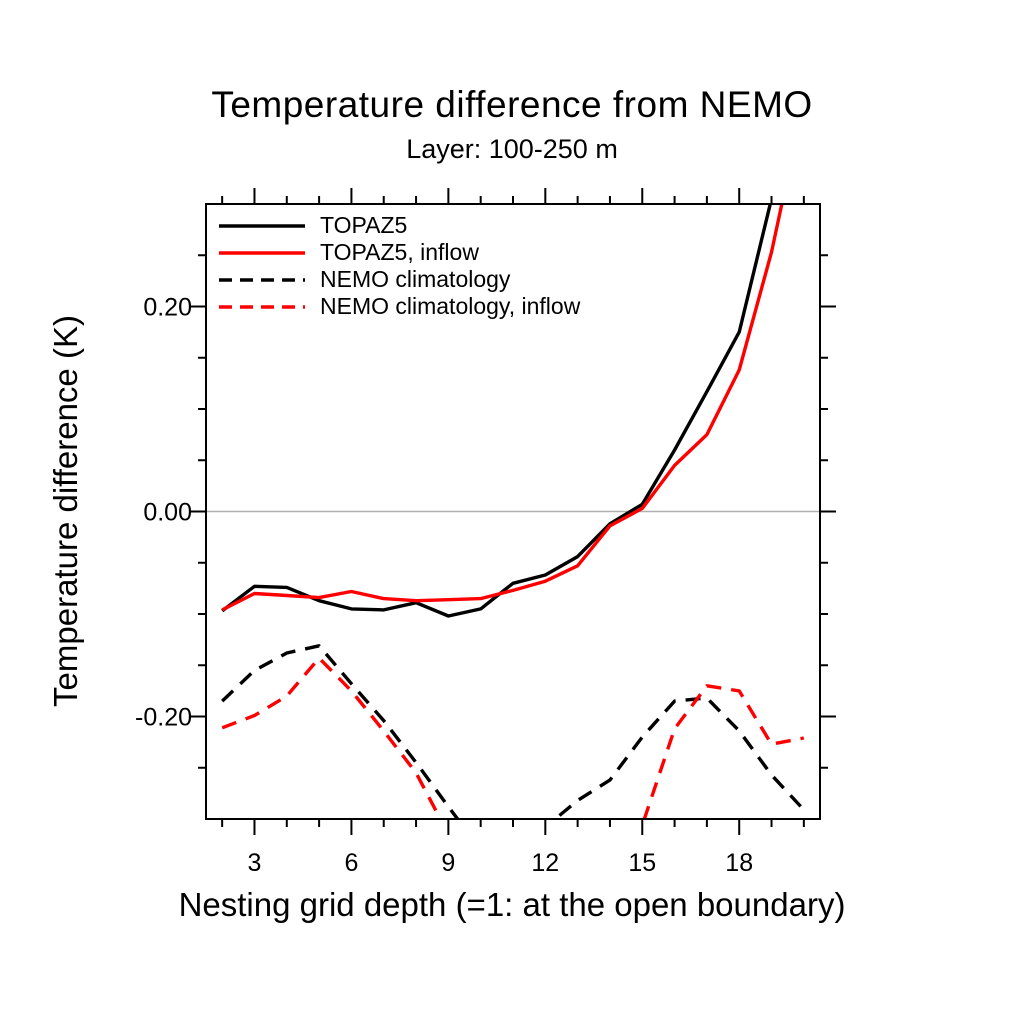  What do you see at coordinates (255, 863) in the screenshot?
I see `x-tick-label: 3` at bounding box center [255, 863].